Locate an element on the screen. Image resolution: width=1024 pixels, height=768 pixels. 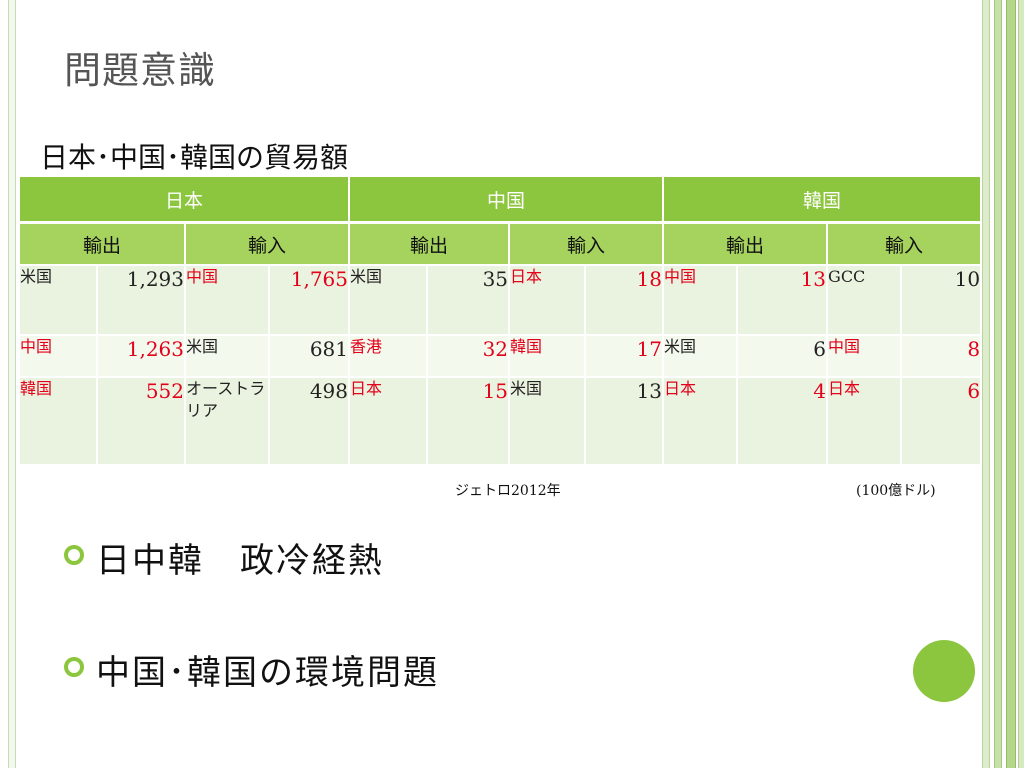
left-frame-border is located at coordinates (12, 384).